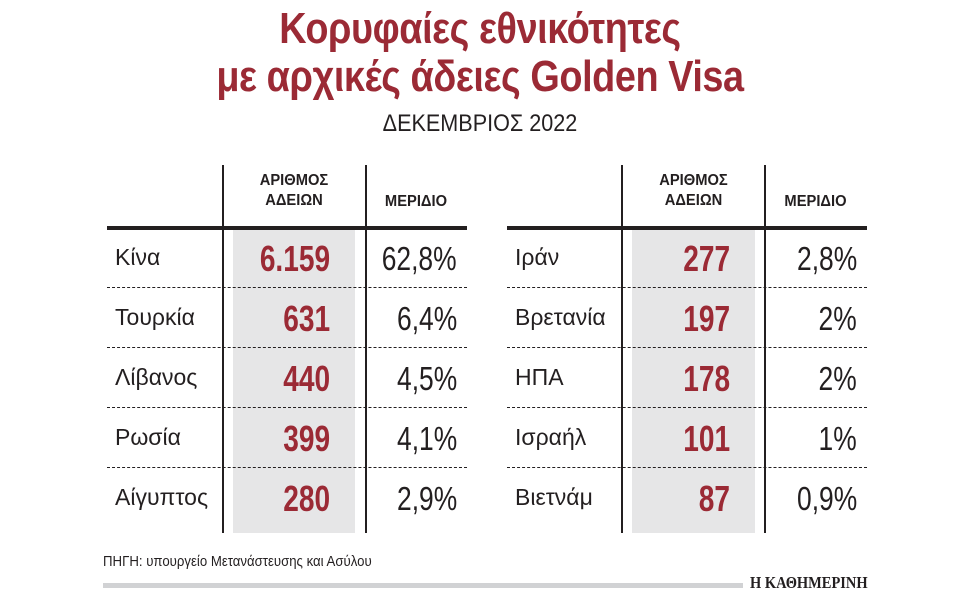 The image size is (960, 600). Describe the element at coordinates (426, 378) in the screenshot. I see `share-value: 4,5%` at that location.